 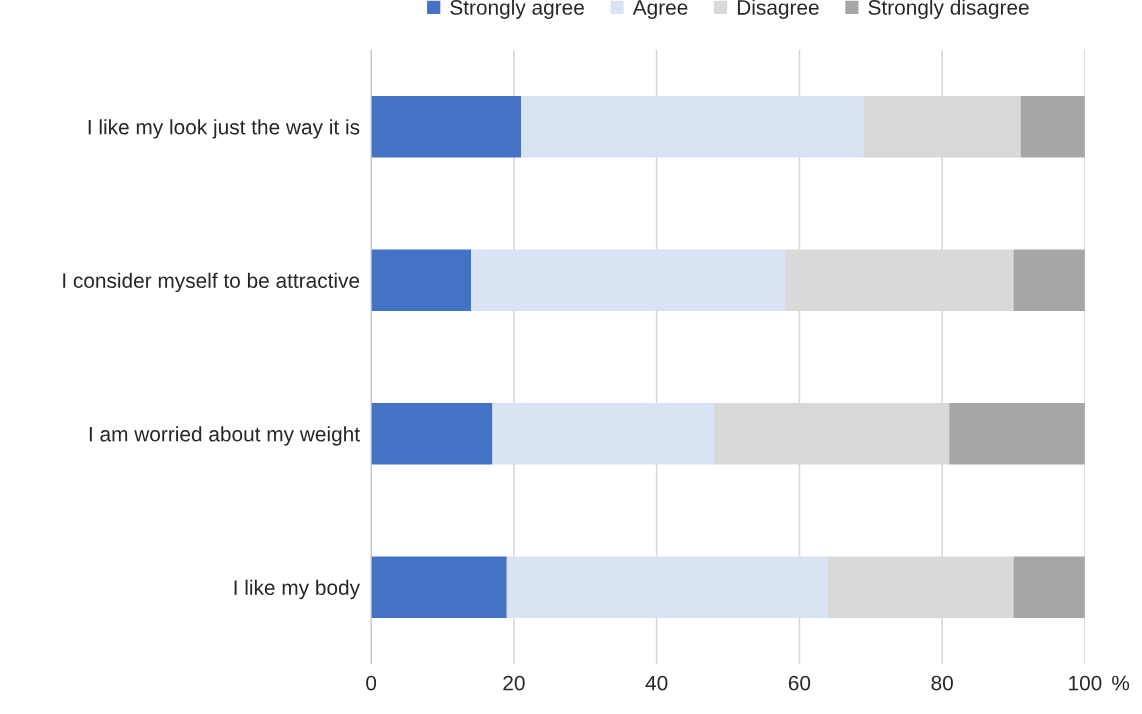 I want to click on x-tick-label: 100, so click(x=1085, y=683).